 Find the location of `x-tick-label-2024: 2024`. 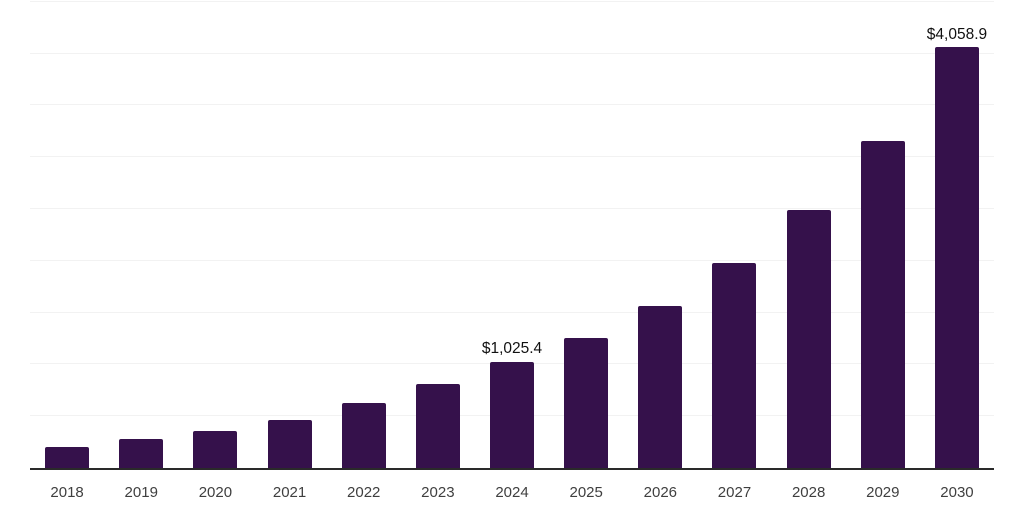

x-tick-label-2024: 2024 is located at coordinates (512, 492).